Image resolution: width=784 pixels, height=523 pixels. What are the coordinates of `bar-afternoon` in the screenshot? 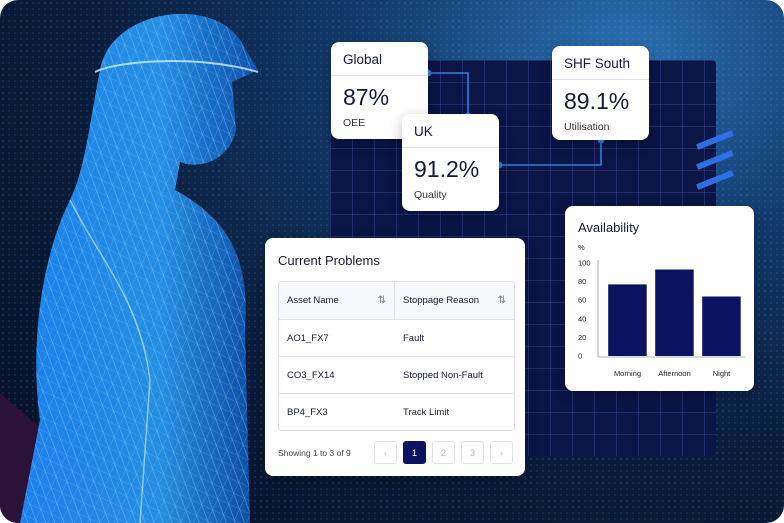 It's located at (674, 313).